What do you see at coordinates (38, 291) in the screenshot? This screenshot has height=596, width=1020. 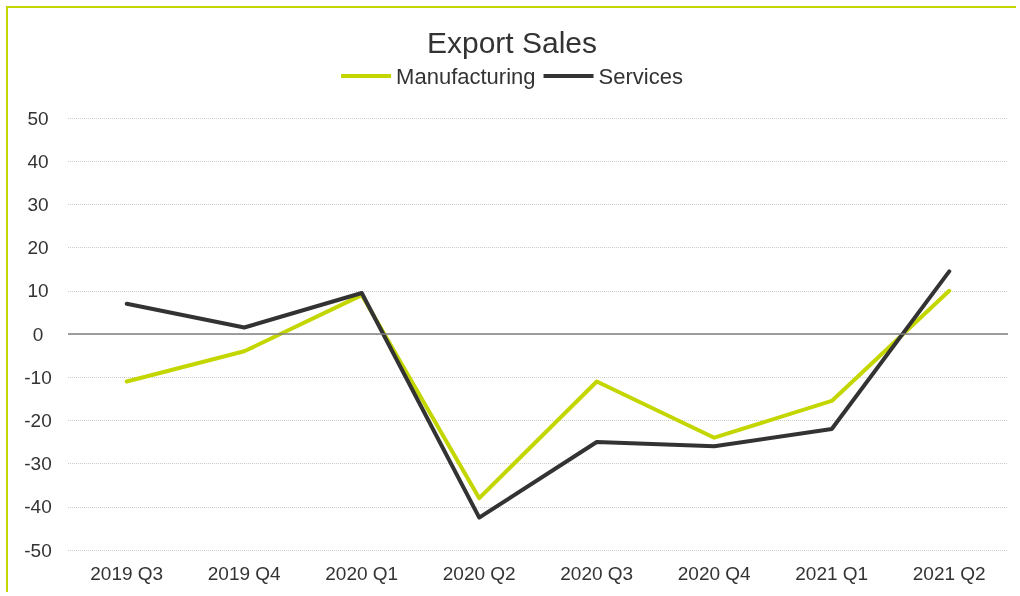 I see `y-tick-label: 10` at bounding box center [38, 291].